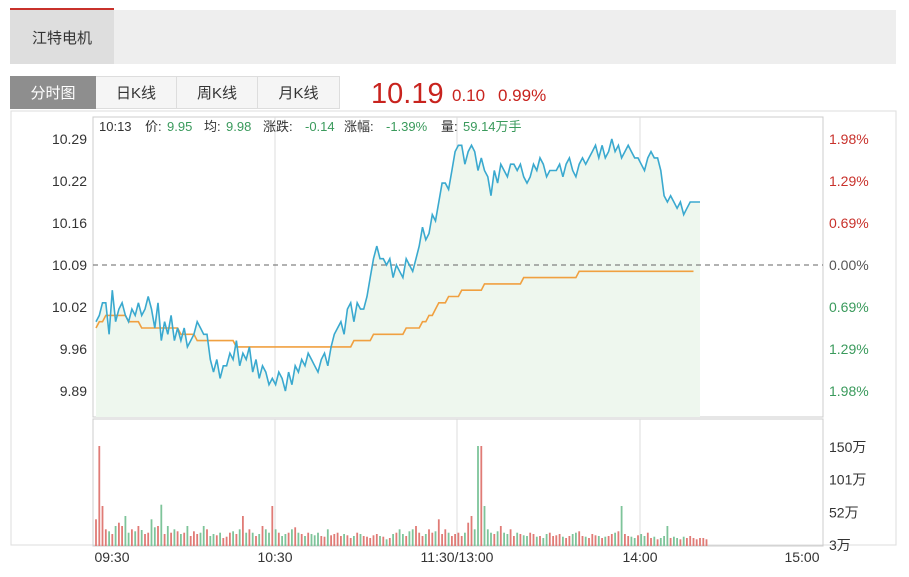 The height and width of the screenshot is (577, 909). Describe the element at coordinates (849, 265) in the screenshot. I see `y-tick-right: 0.00%` at that location.